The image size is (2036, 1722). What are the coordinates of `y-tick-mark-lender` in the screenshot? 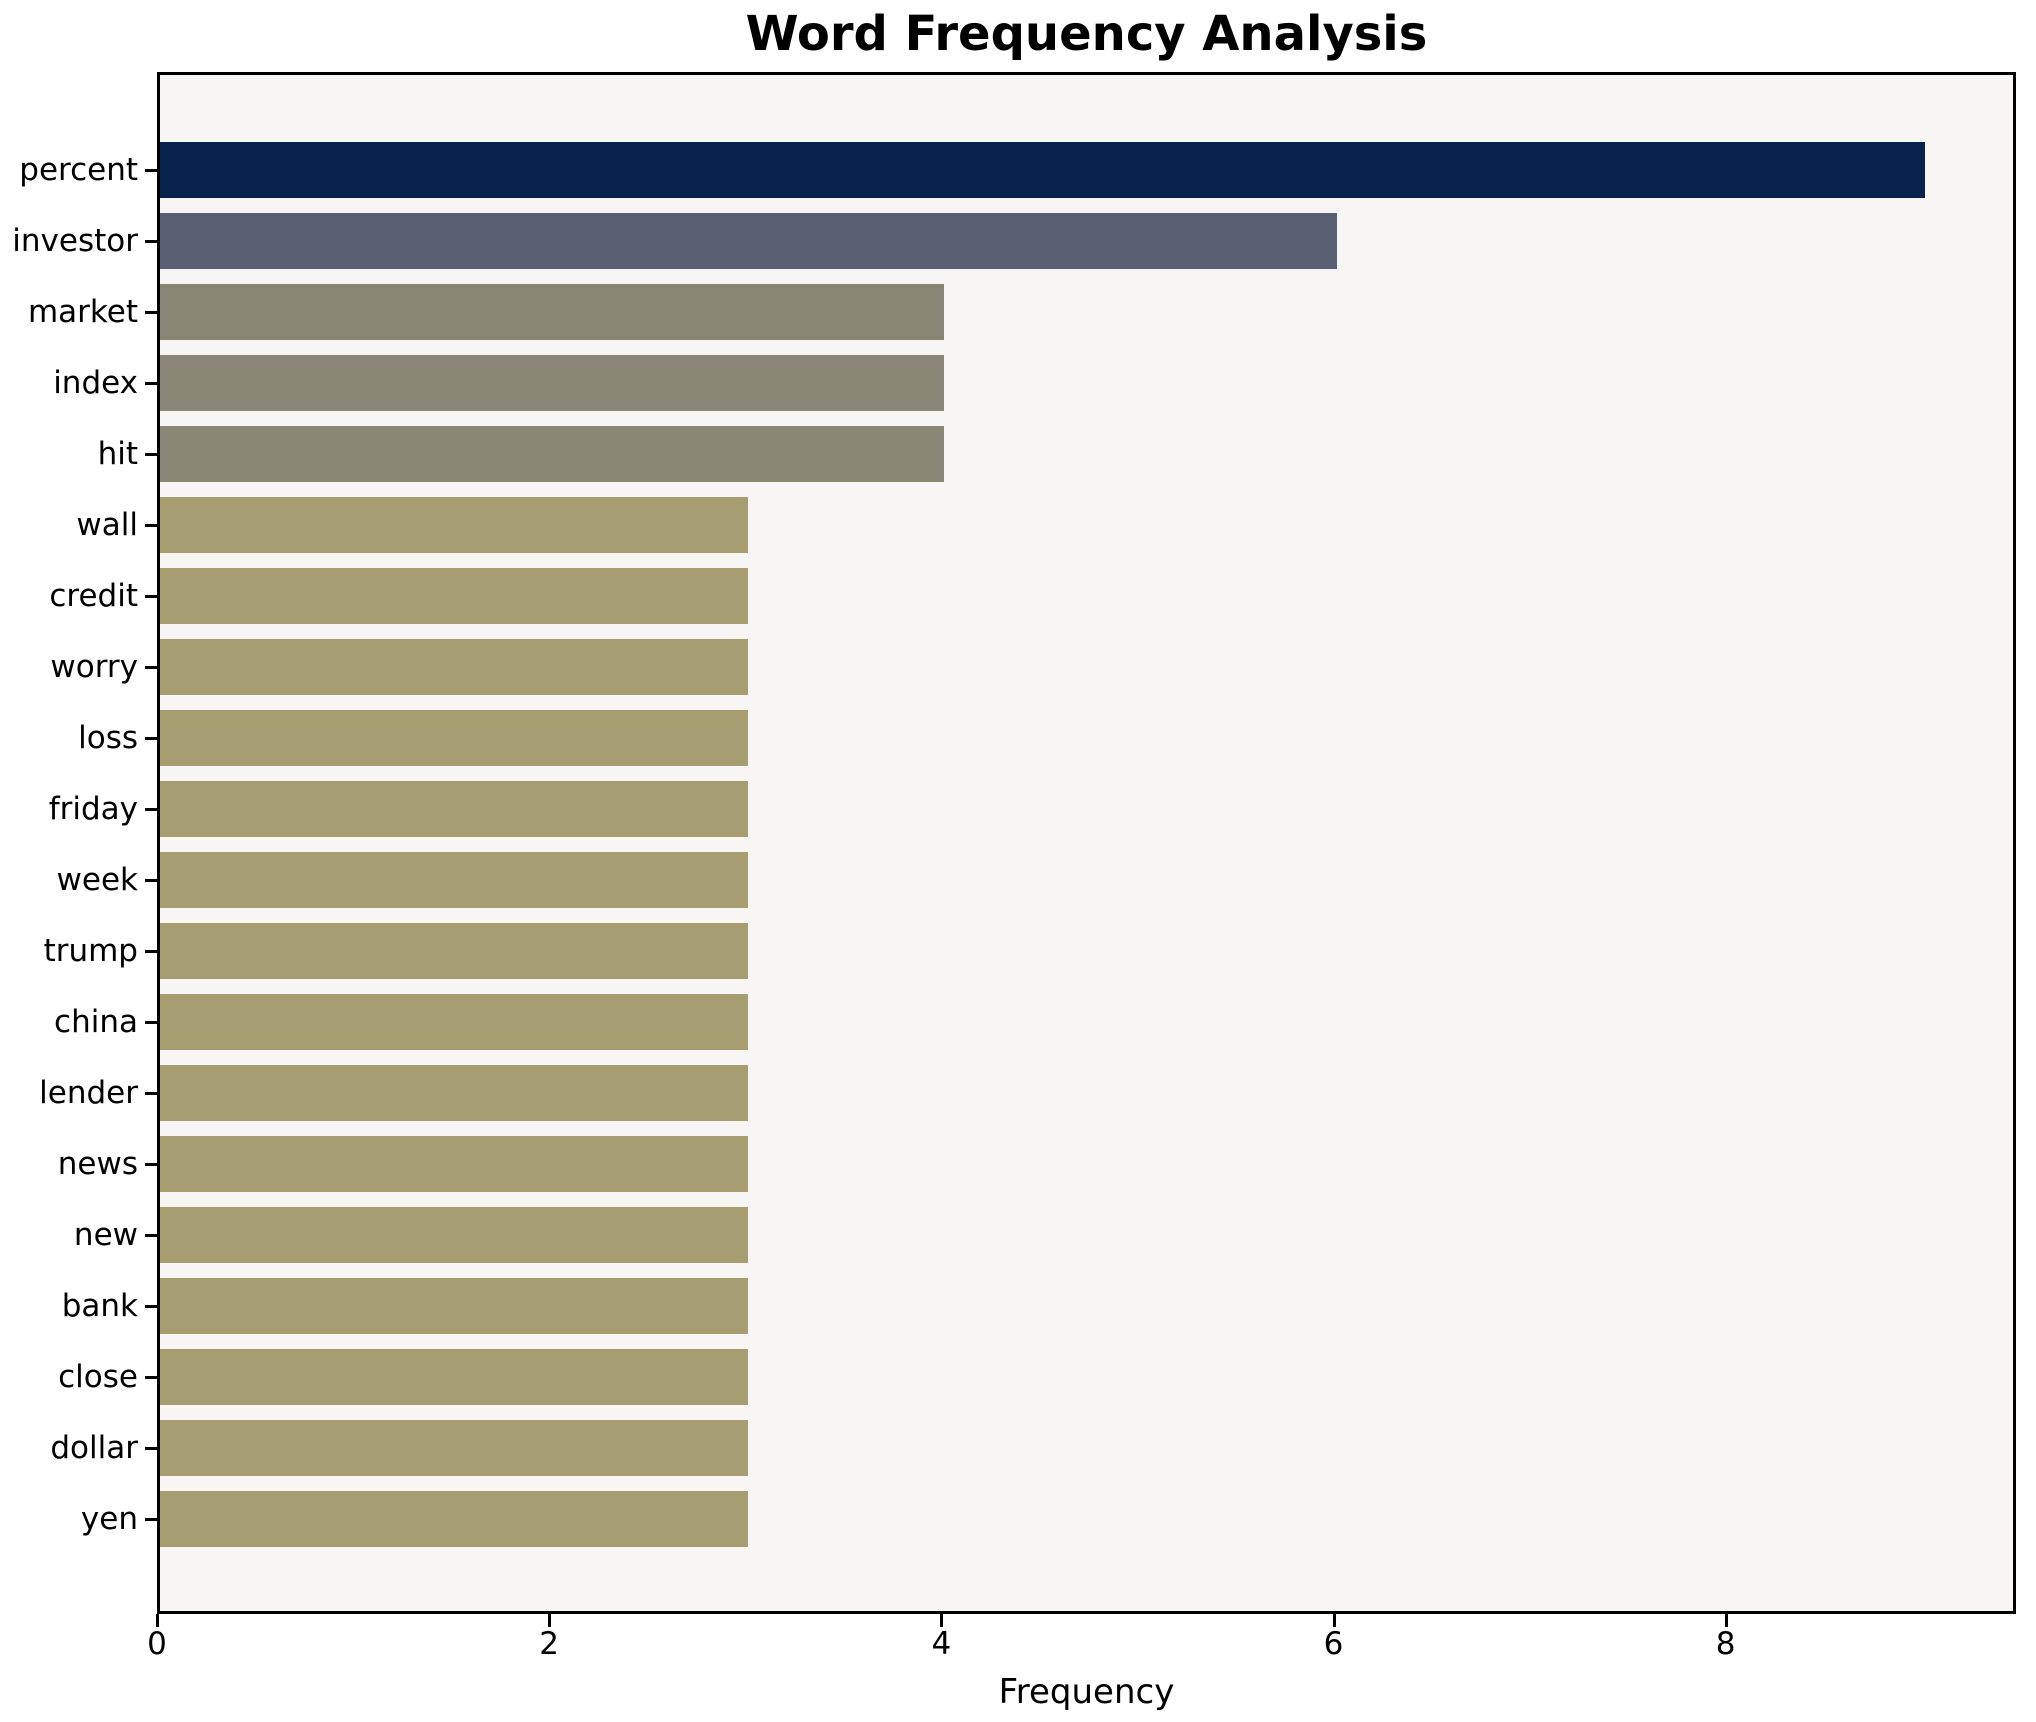 It's located at (151, 1093).